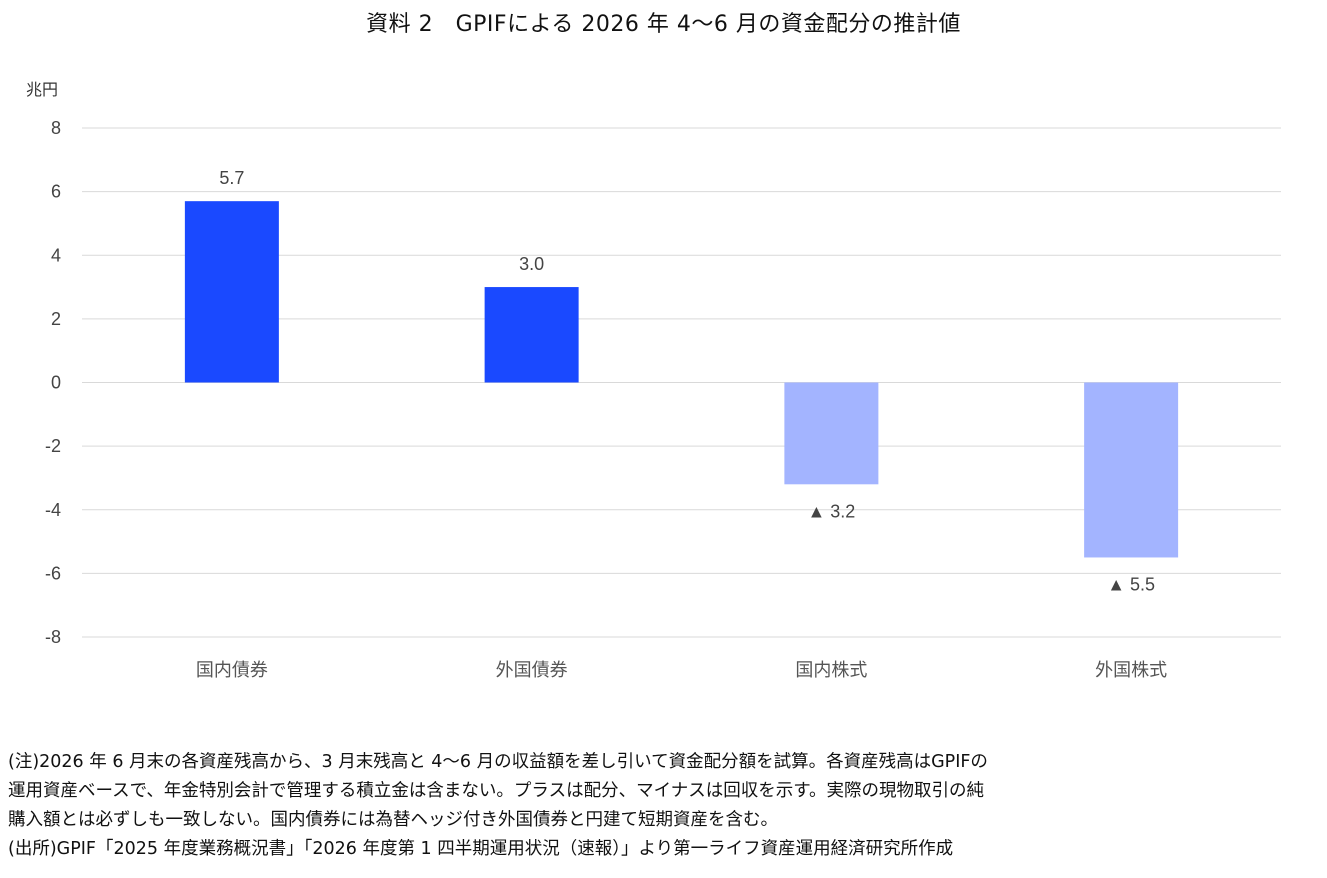  I want to click on x-category-label: 国内債券, so click(232, 670).